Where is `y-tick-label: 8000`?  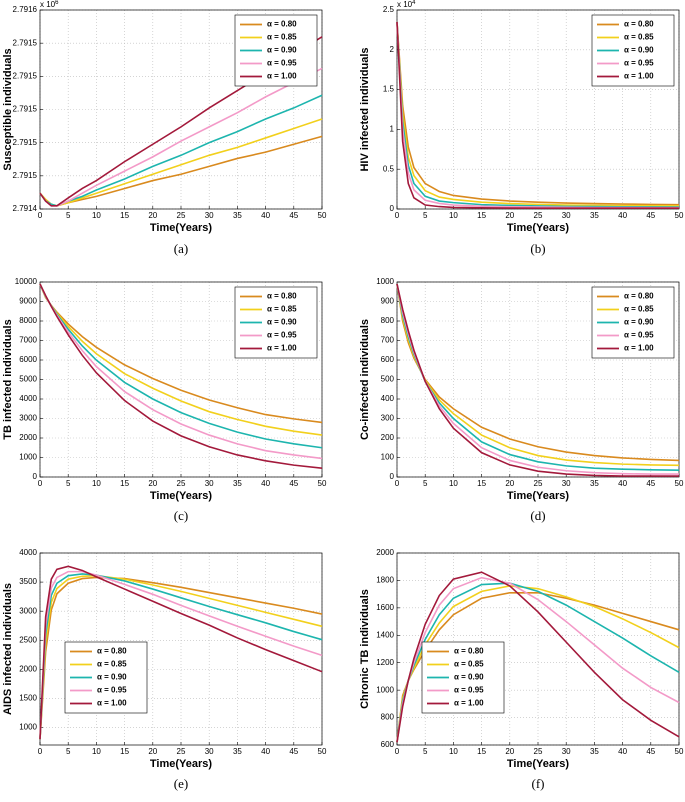
y-tick-label: 8000 is located at coordinates (28, 320).